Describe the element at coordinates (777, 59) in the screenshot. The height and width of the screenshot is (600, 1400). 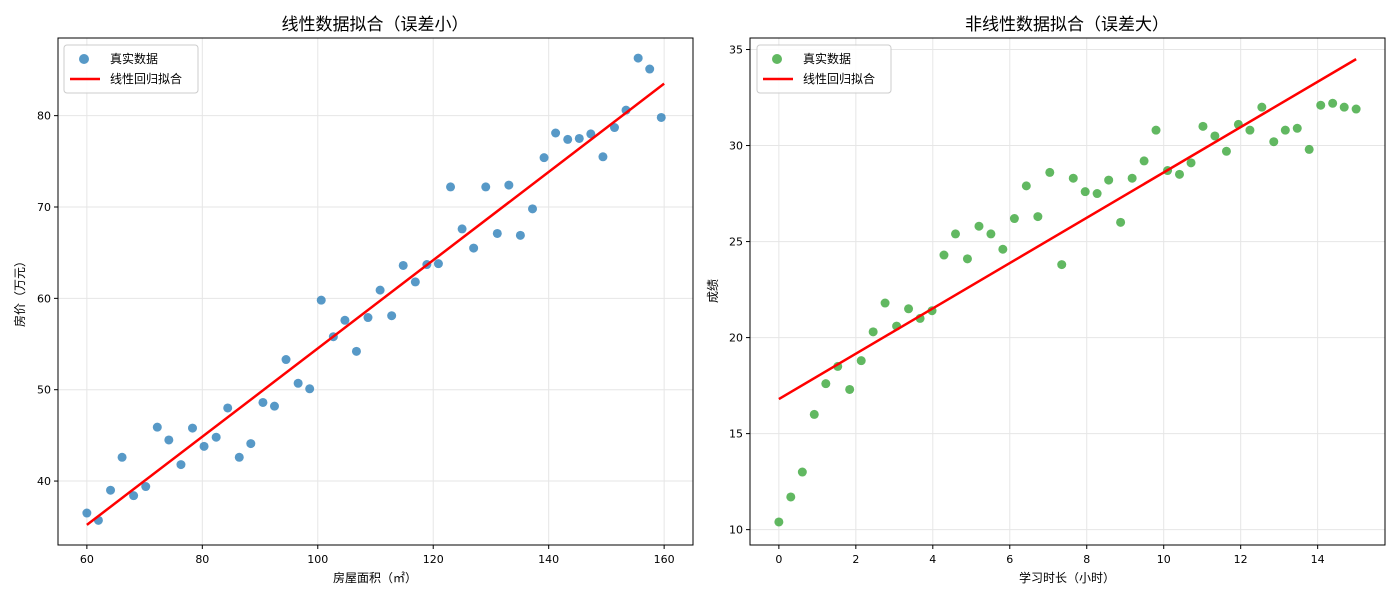
I see `right-legend-scatter-marker` at that location.